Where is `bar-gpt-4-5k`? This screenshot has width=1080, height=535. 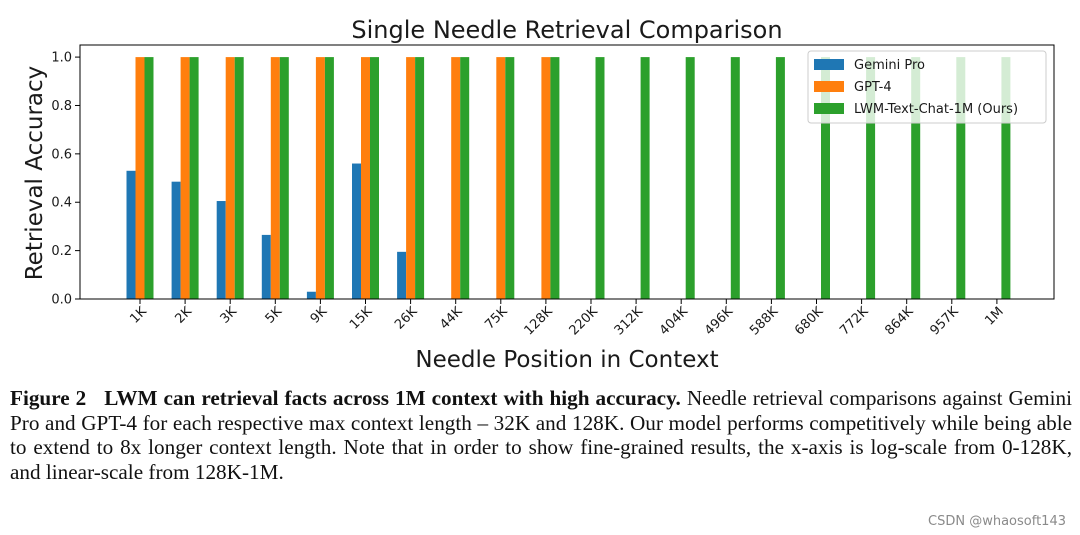 bar-gpt-4-5k is located at coordinates (275, 178).